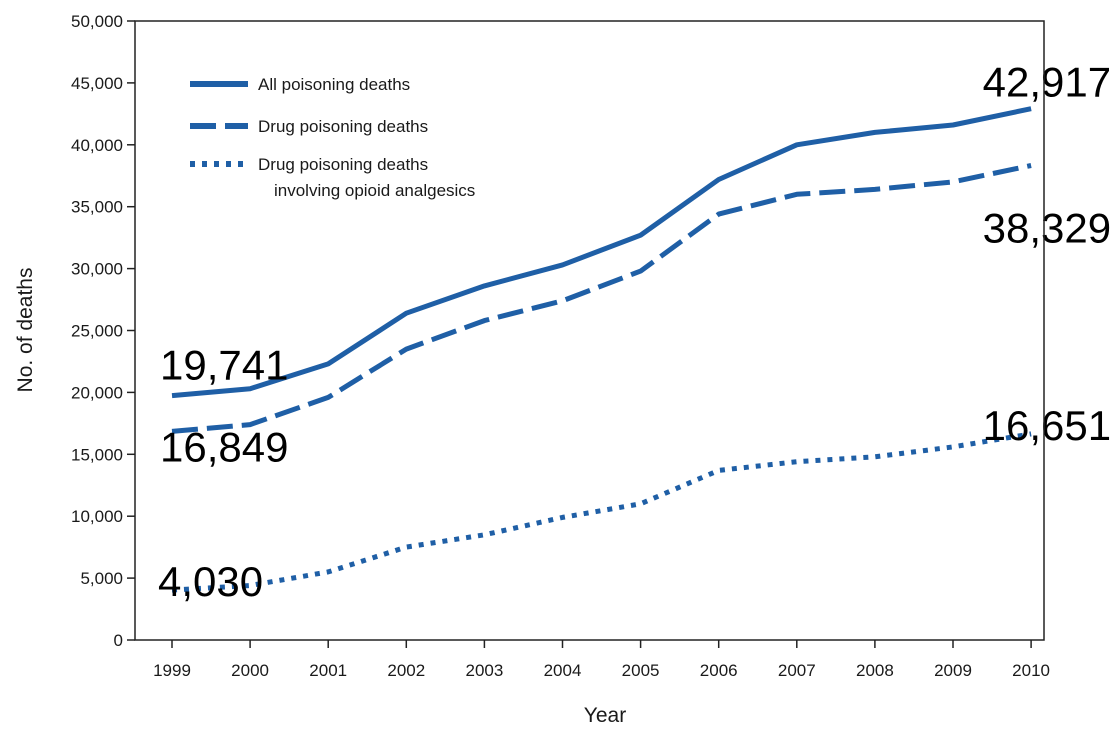 The image size is (1114, 729). Describe the element at coordinates (605, 715) in the screenshot. I see `x-axis-title: Year` at that location.